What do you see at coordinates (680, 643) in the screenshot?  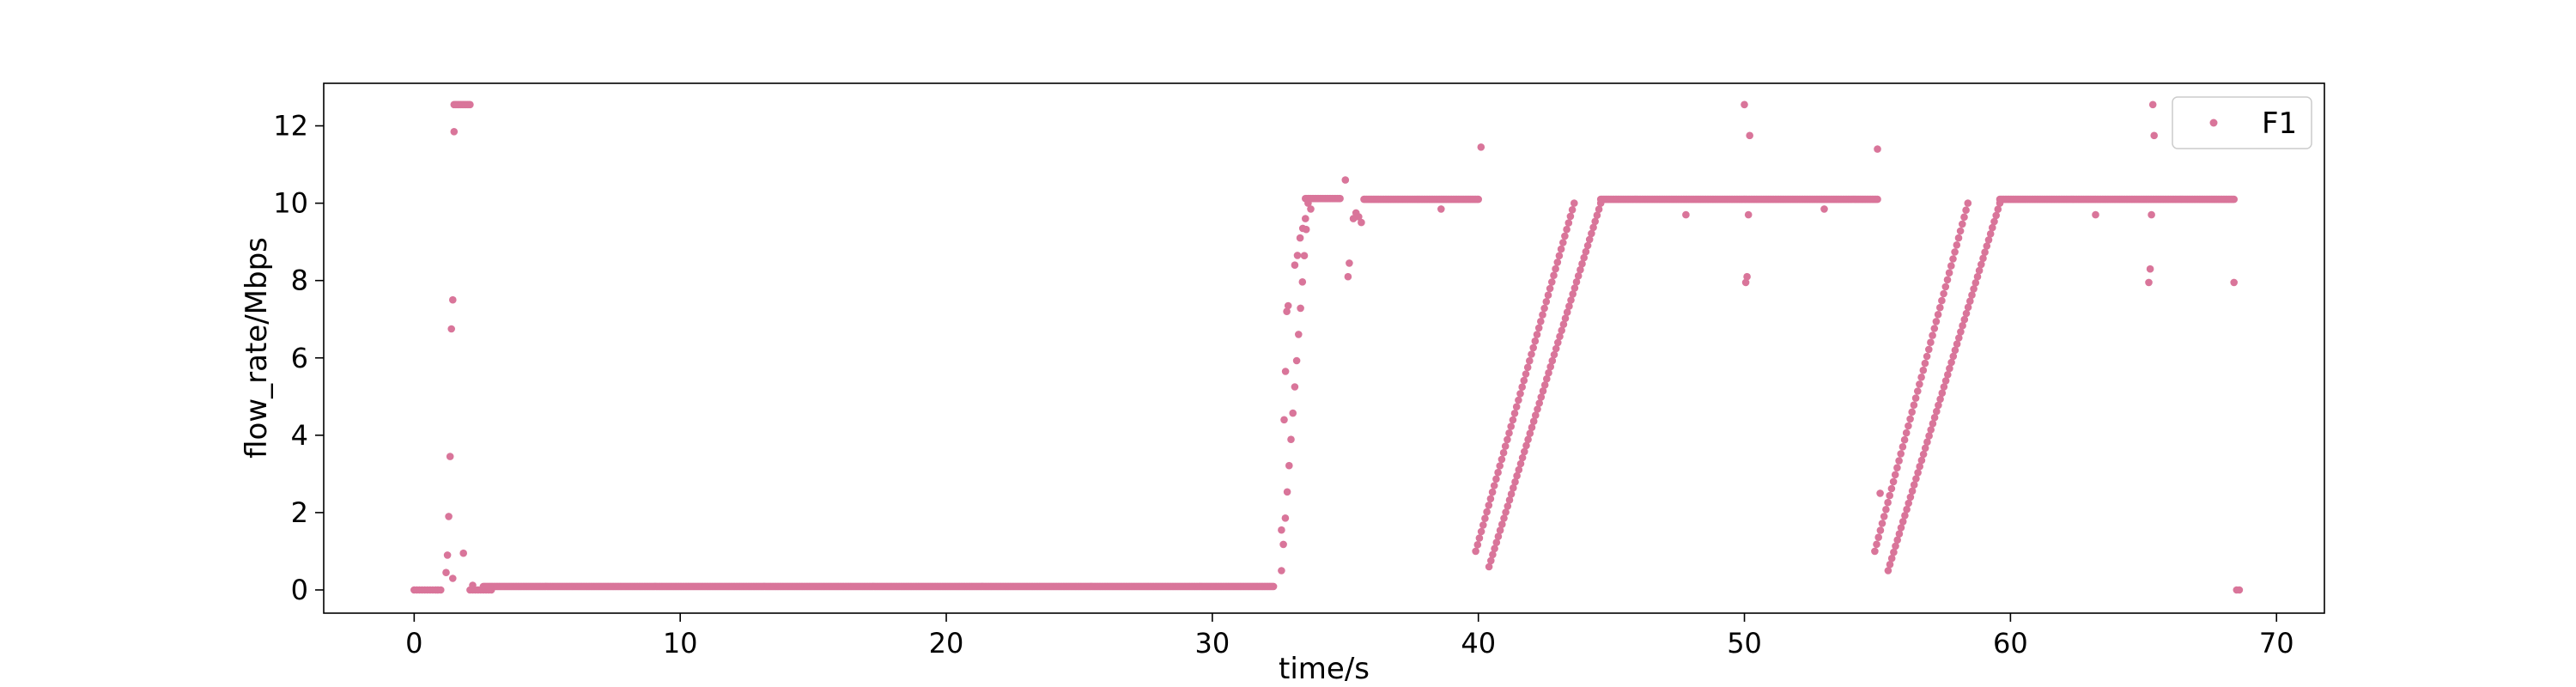 I see `x-tick-label: 10` at bounding box center [680, 643].